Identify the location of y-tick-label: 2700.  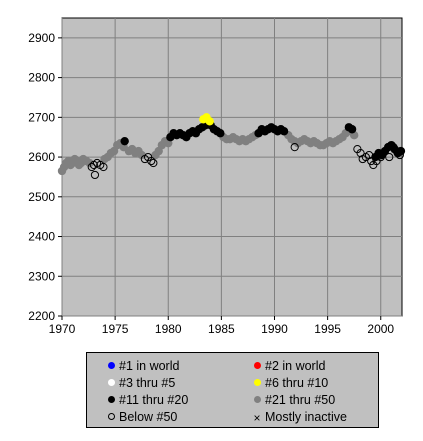
(41, 117).